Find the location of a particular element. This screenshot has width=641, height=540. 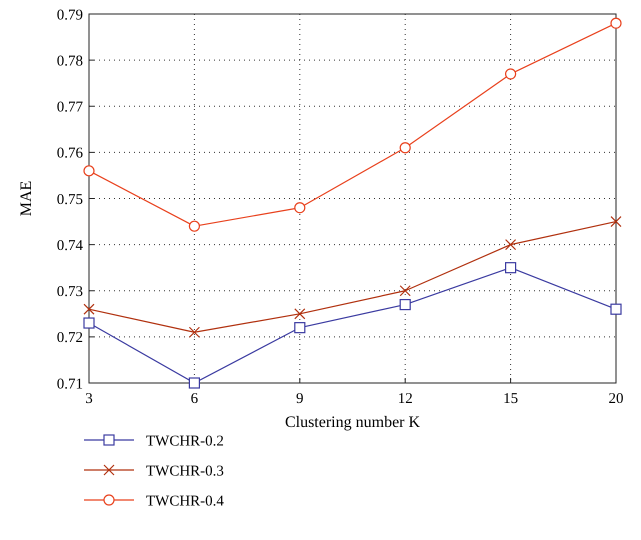

x-axis-title: Clustering number K is located at coordinates (352, 422).